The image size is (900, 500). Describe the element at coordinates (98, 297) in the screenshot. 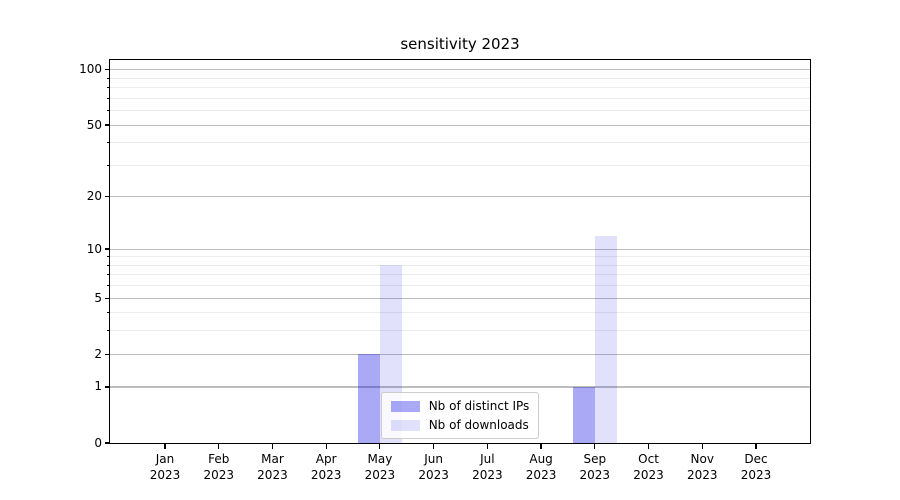

I see `y-tick-label: 5` at that location.